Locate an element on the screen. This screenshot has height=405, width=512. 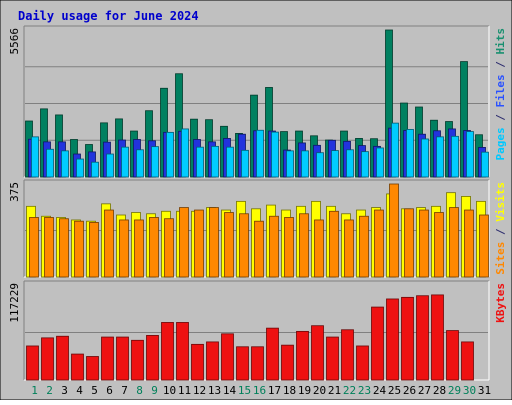
day-label: 10 is located at coordinates (169, 390).